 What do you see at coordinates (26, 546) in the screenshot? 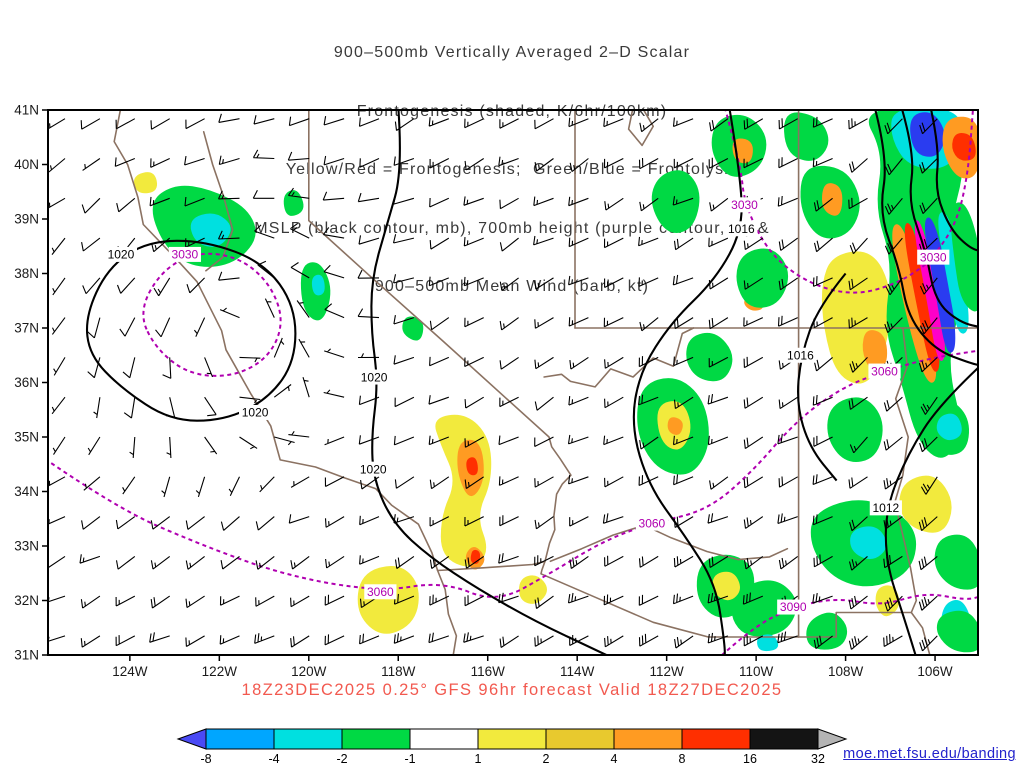
I see `svg-text: 33N` at bounding box center [26, 546].